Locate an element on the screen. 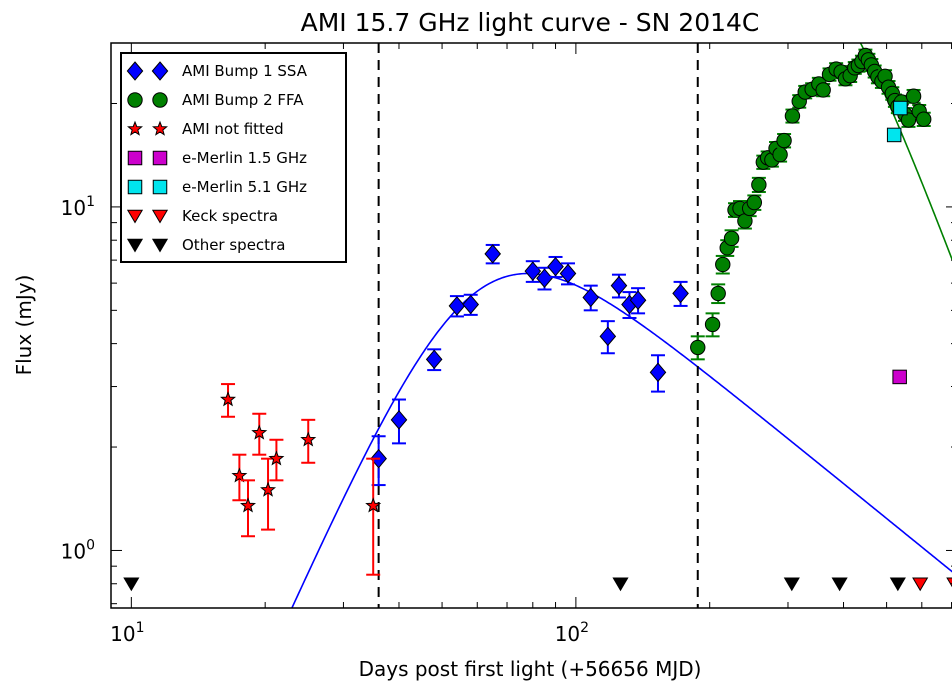 The image size is (952, 685). legend-entry: Other spectra is located at coordinates (205, 245).